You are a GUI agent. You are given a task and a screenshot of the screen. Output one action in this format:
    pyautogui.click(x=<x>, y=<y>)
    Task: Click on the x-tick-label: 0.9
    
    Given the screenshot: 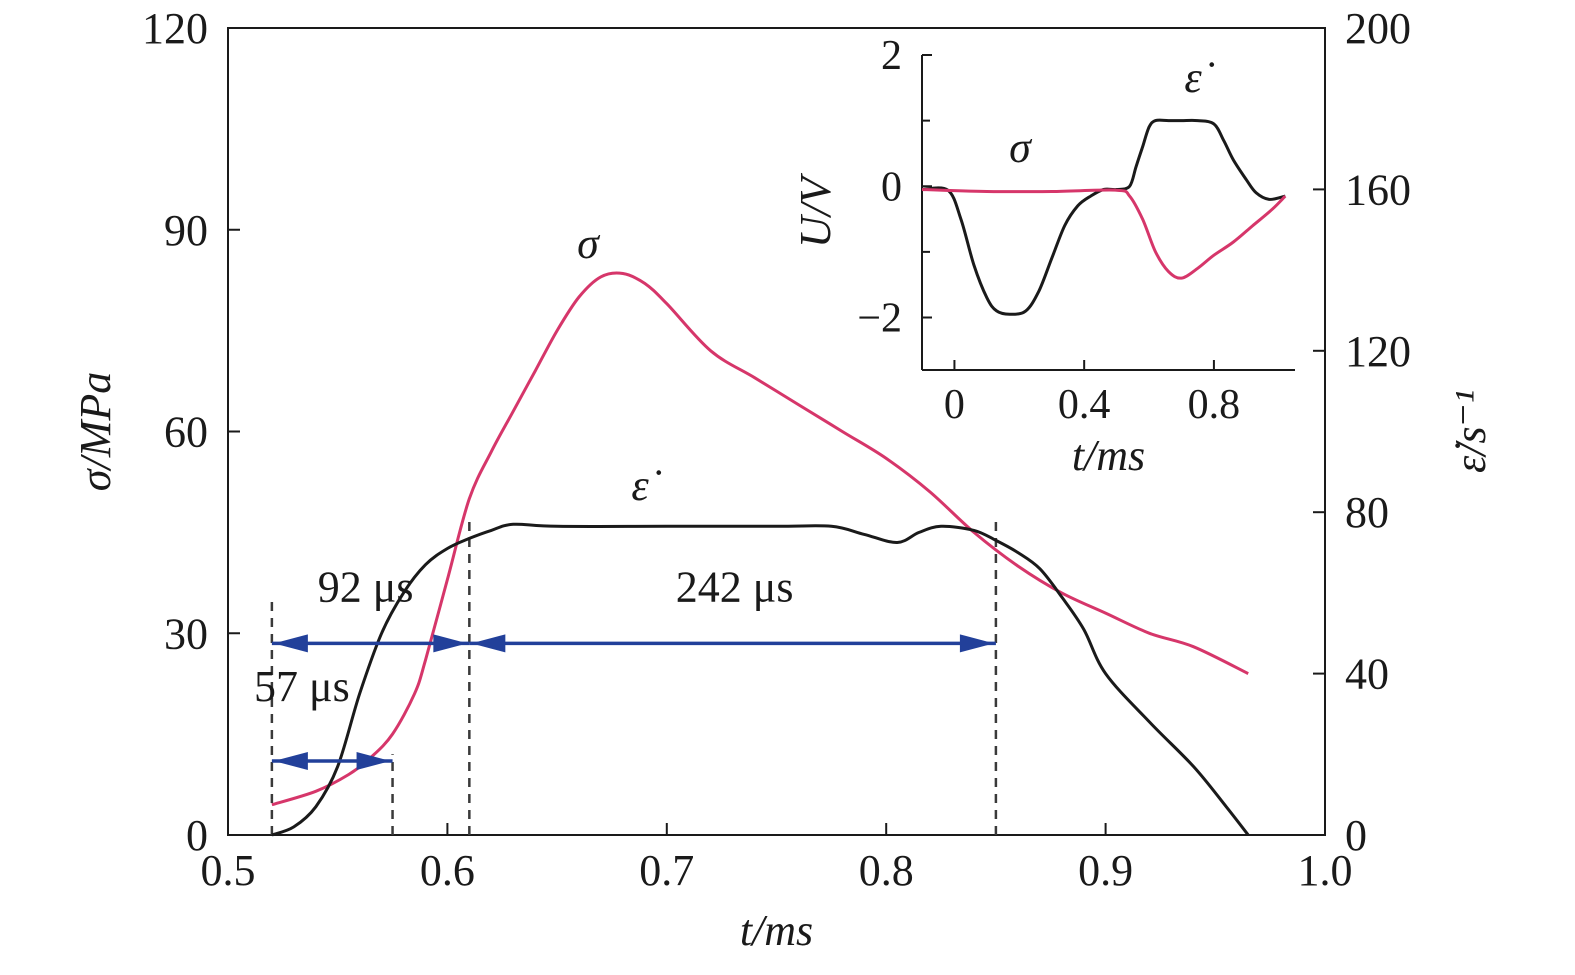 What is the action you would take?
    pyautogui.click(x=1105, y=870)
    